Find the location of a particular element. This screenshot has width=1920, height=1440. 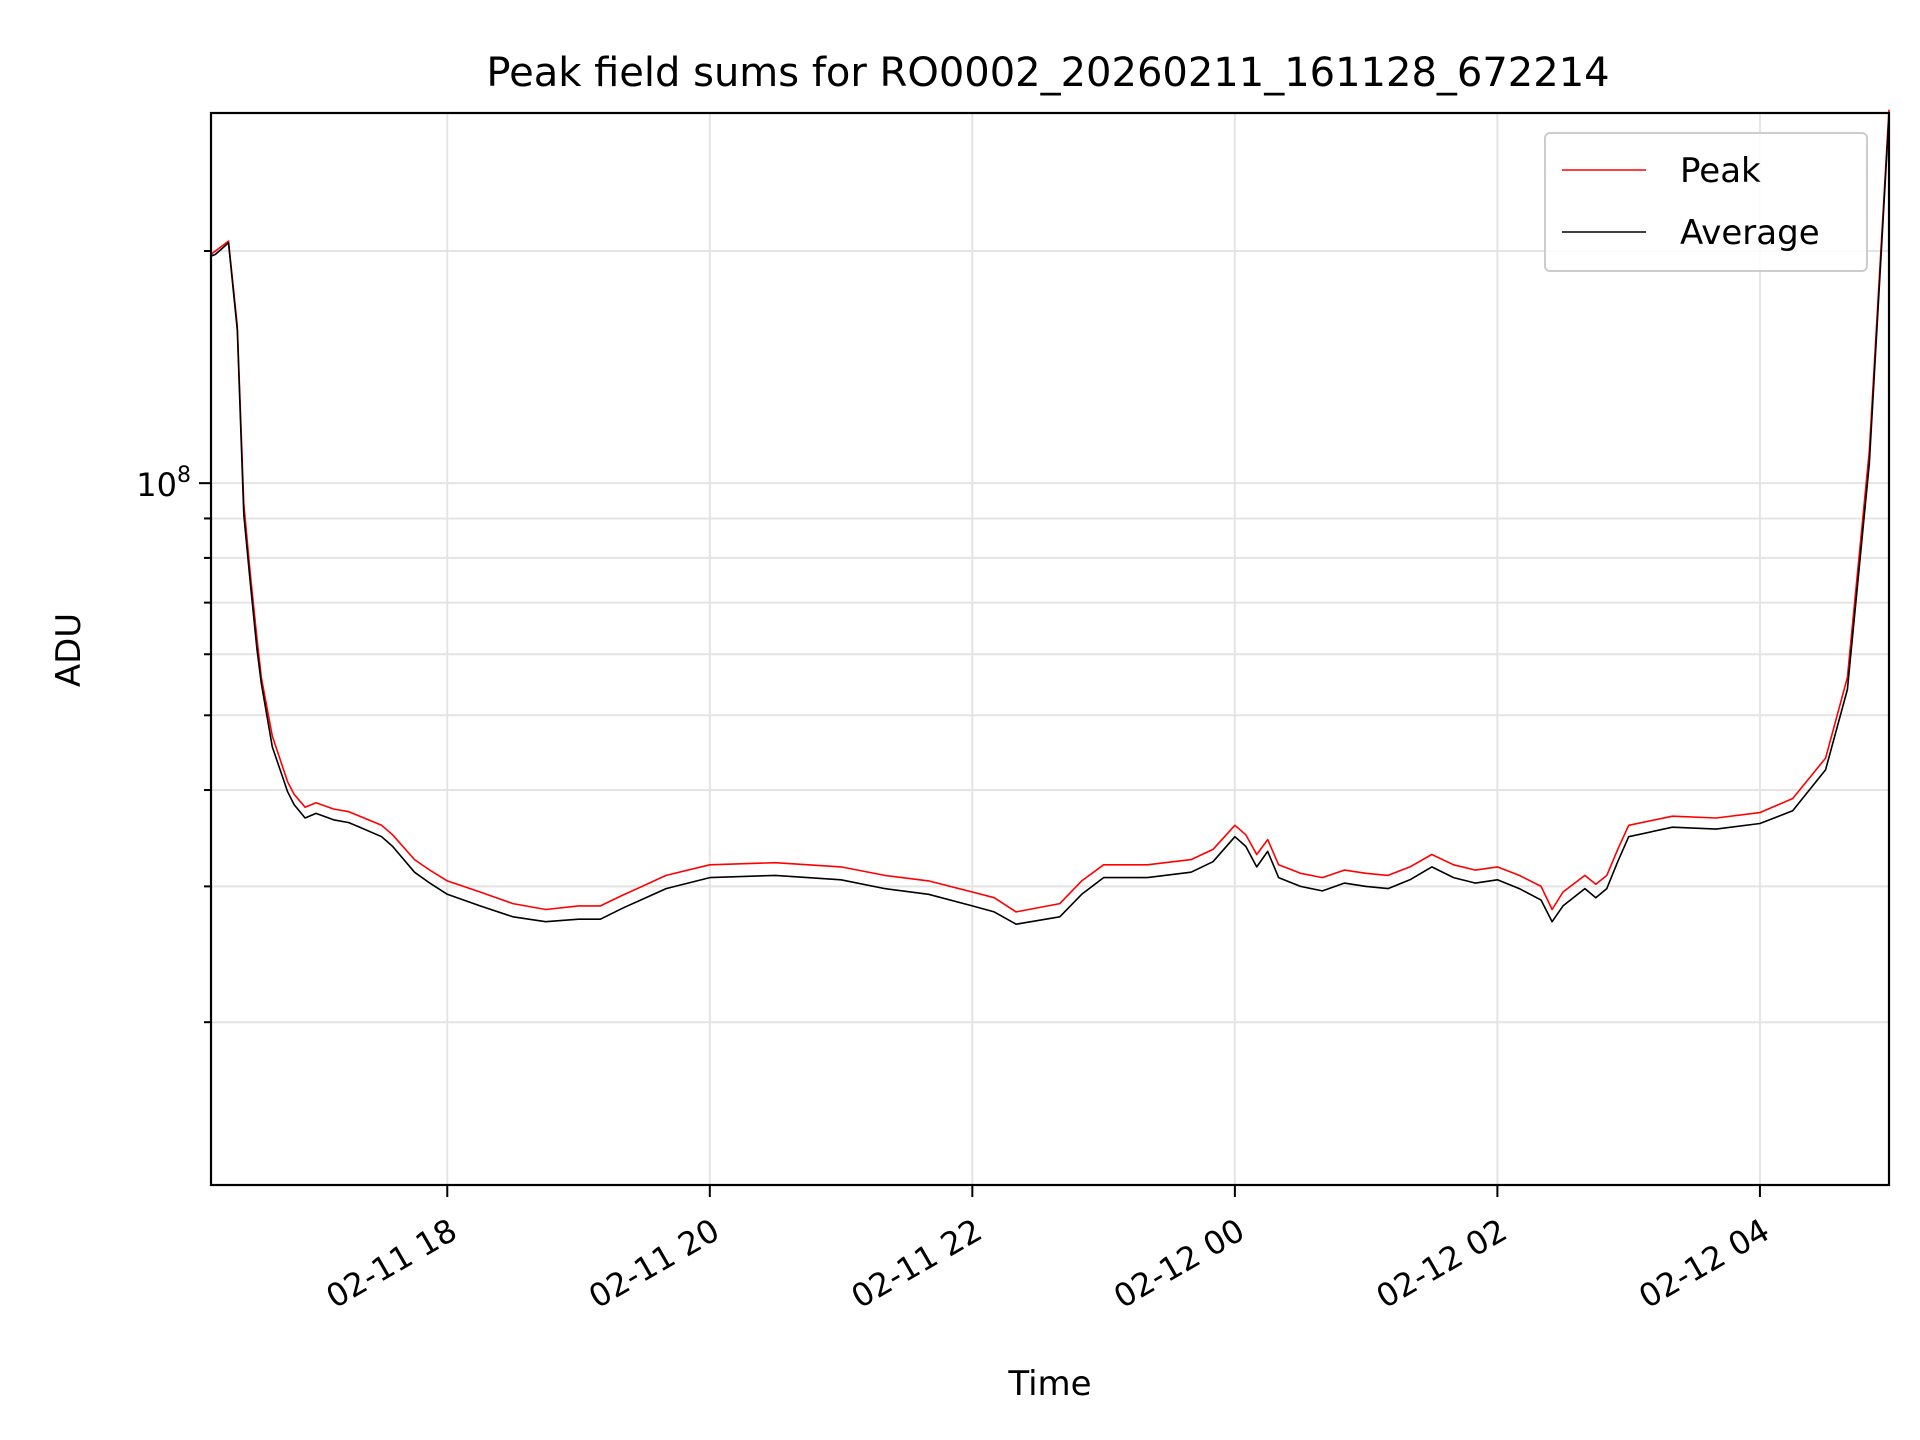

legend: Peak Average is located at coordinates (1706, 202).